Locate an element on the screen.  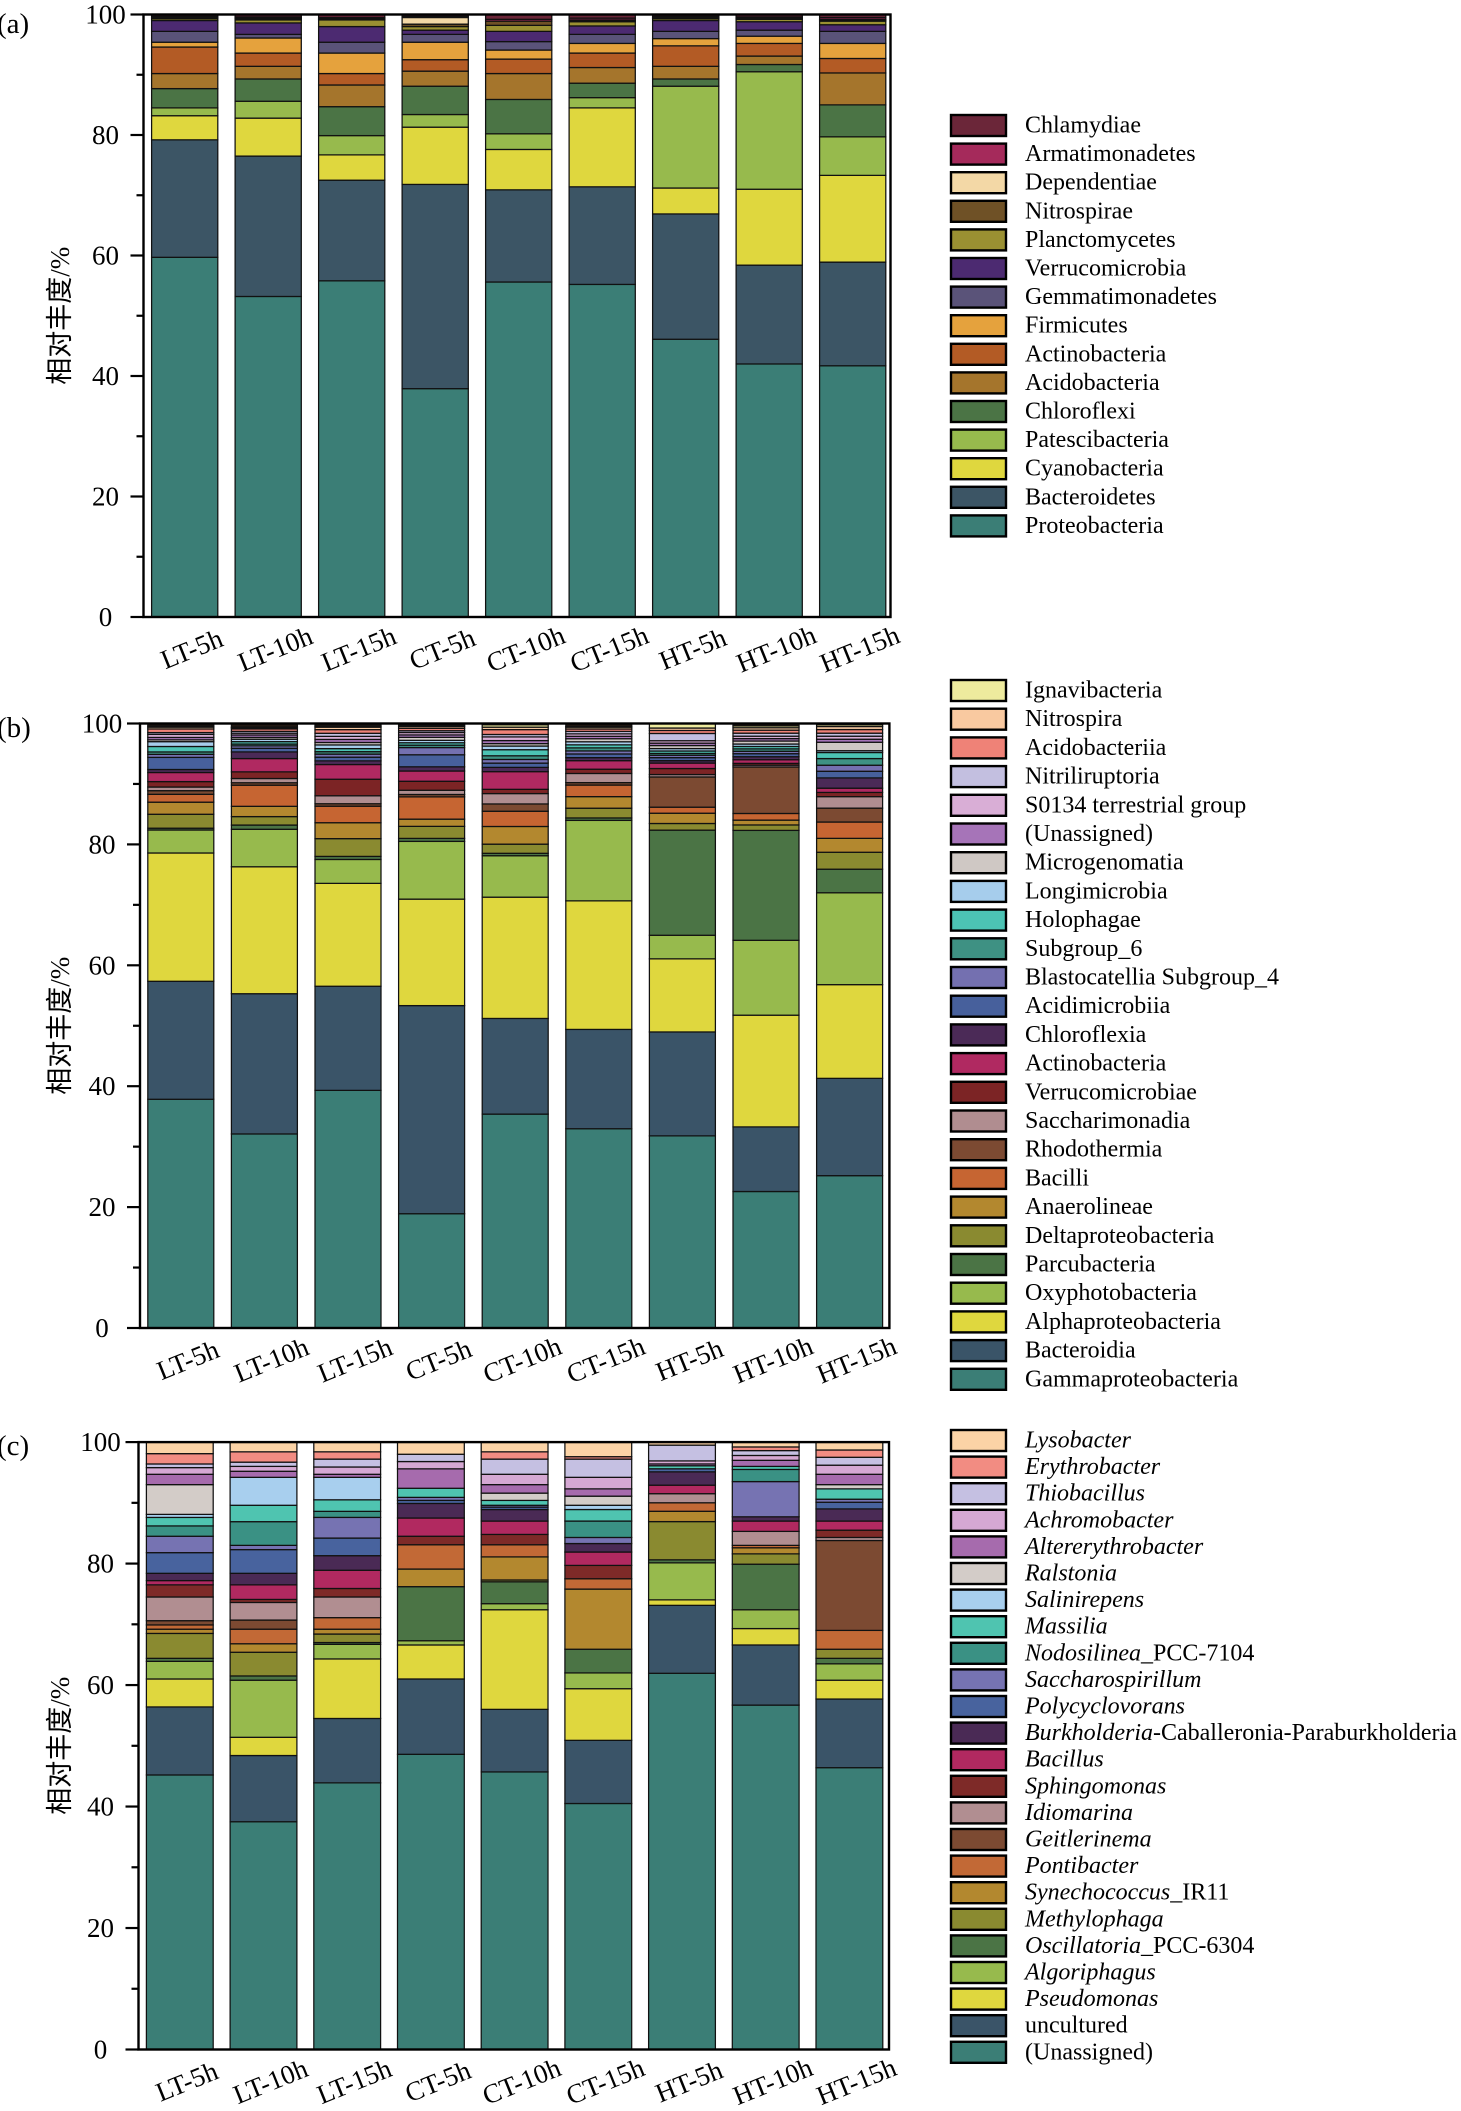
svg-text: Altererythrobacter is located at coordinates (1113, 1547).